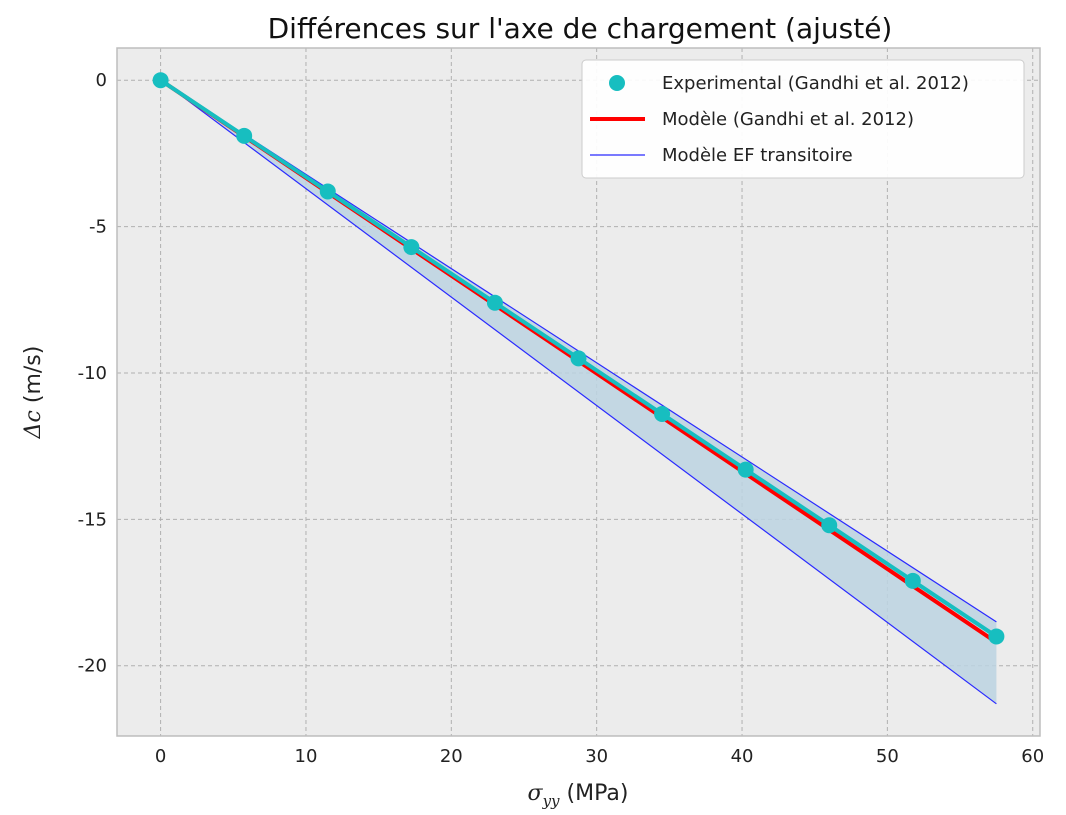 This screenshot has width=1066, height=815. I want to click on legend-marker-experimental, so click(617, 83).